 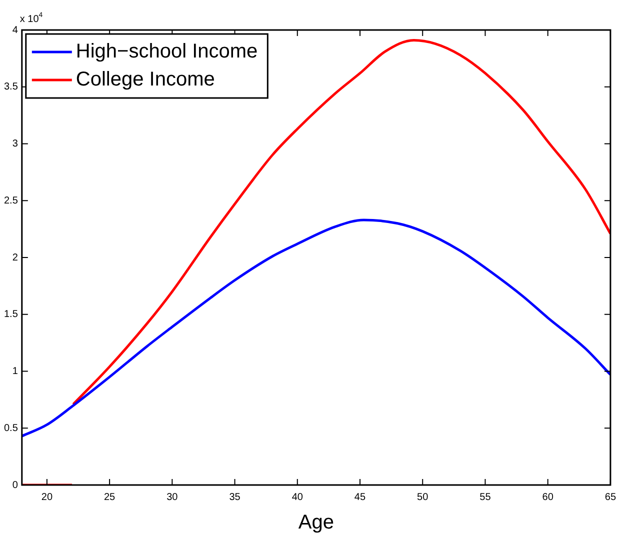 I want to click on y-tick-label: 2.5, so click(x=11, y=200).